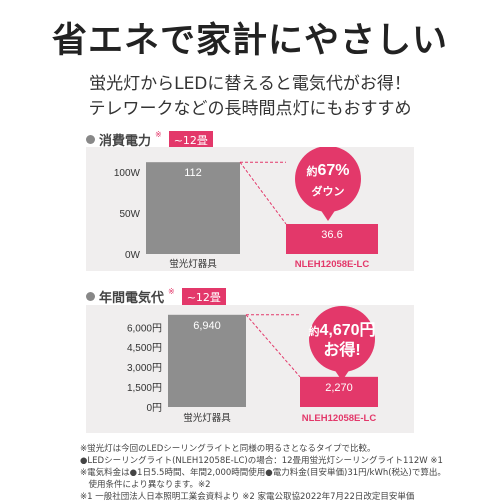 The height and width of the screenshot is (503, 500). Describe the element at coordinates (145, 485) in the screenshot. I see `footnote-line: 使用条件により異なります。※2` at that location.